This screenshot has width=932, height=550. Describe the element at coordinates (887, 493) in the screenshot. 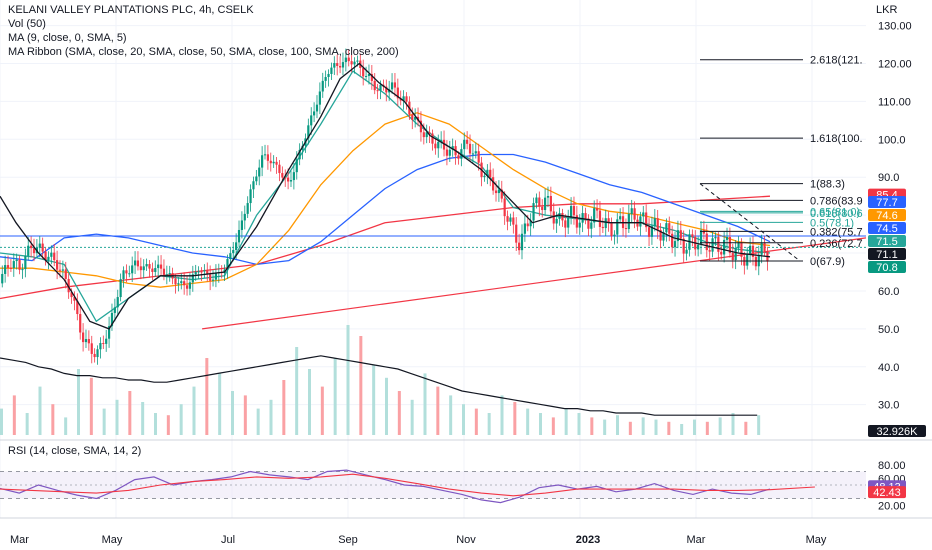

I see `rsi-badge-label: 42.43` at that location.